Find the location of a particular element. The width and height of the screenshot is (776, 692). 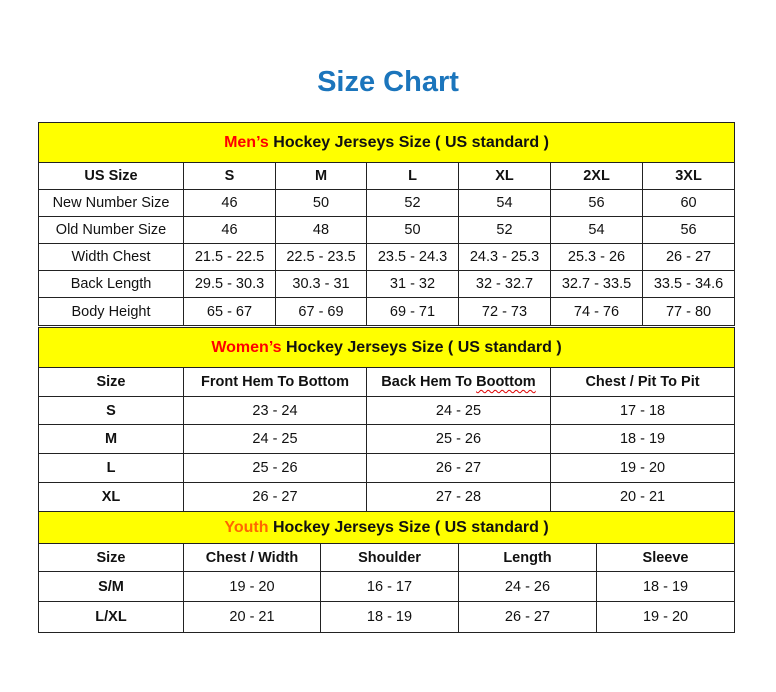

table-cell: 72 - 73 is located at coordinates (504, 311).